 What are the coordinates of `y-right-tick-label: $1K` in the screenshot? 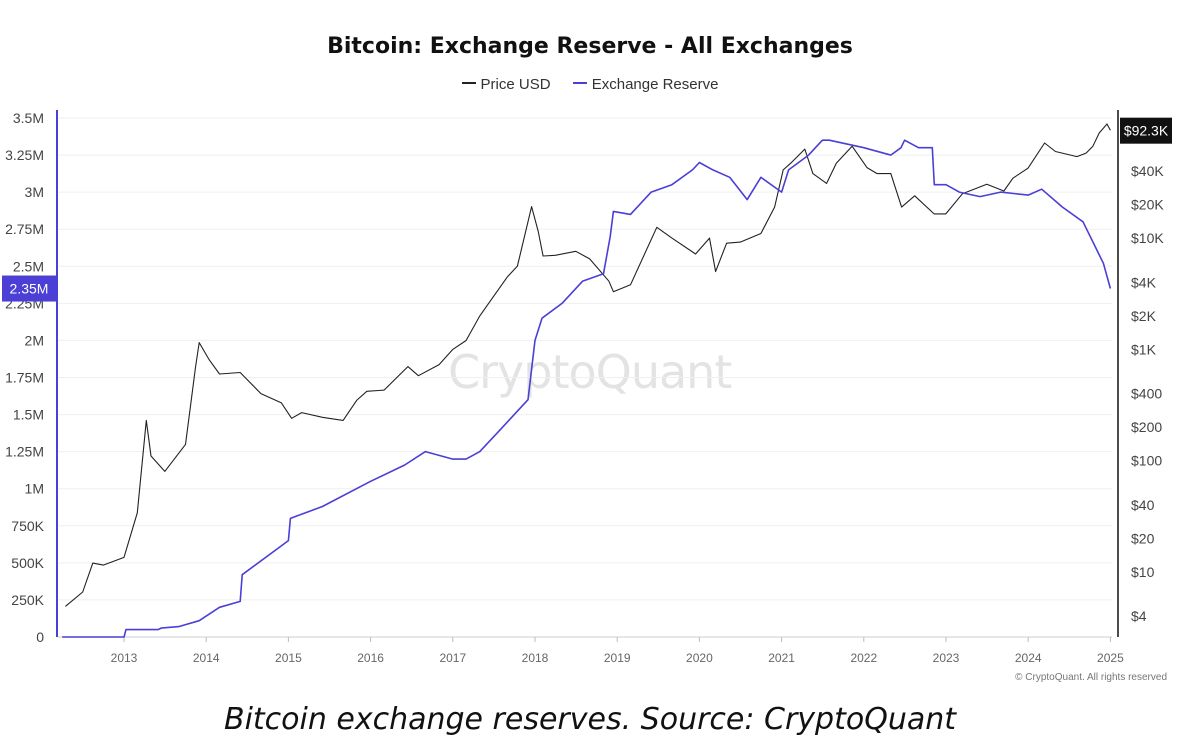 It's located at (1144, 349).